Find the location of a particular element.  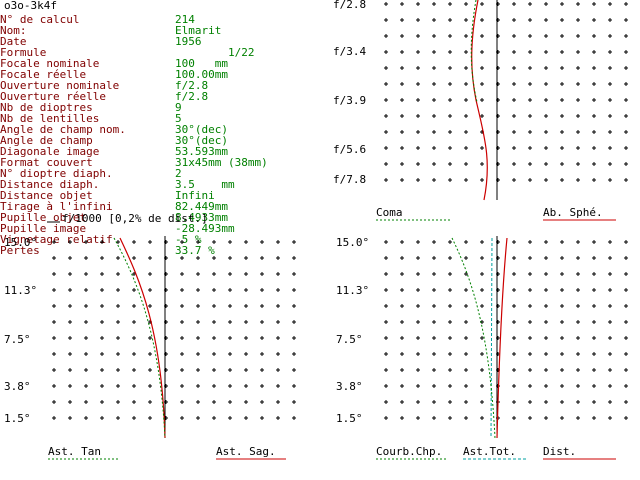

parameter-row: Formule 1/22 is located at coordinates (150, 52).